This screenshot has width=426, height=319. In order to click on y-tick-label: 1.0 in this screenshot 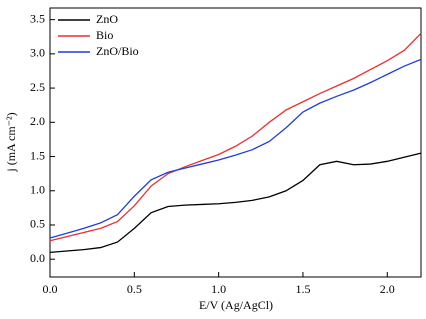, I will do `click(37, 190)`.